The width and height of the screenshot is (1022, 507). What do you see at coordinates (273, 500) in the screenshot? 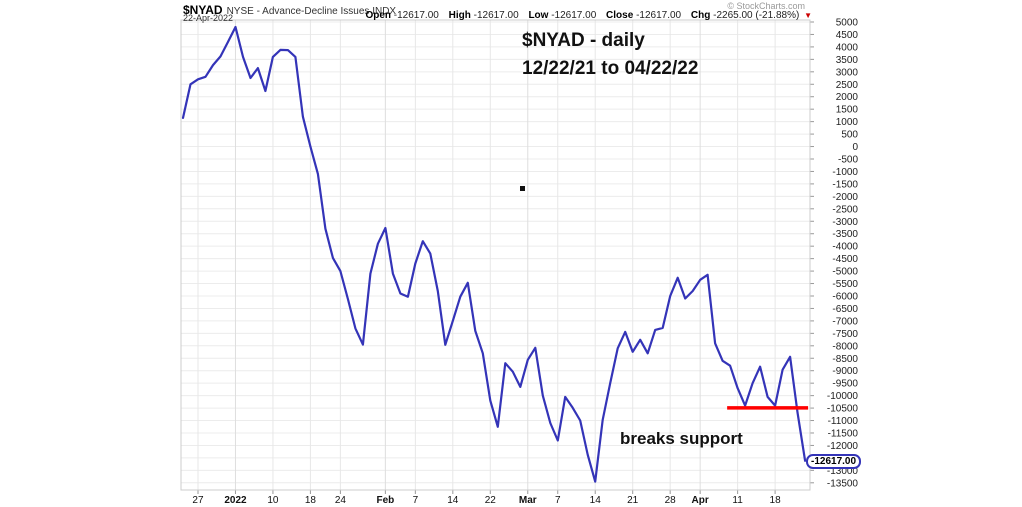
I see `x-axis-label: 10` at bounding box center [273, 500].